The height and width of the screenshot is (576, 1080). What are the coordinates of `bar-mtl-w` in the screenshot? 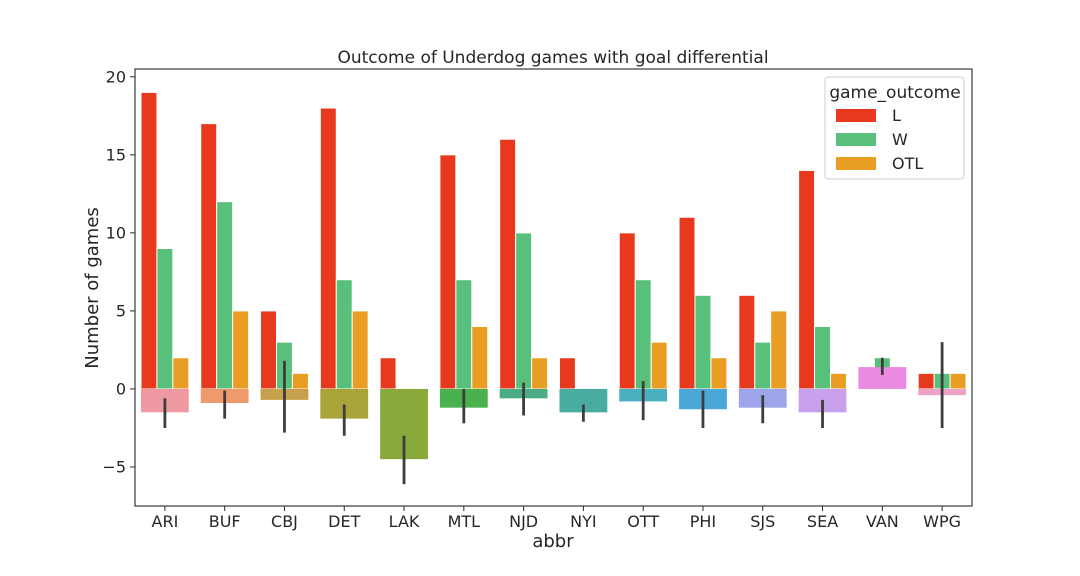 It's located at (464, 334).